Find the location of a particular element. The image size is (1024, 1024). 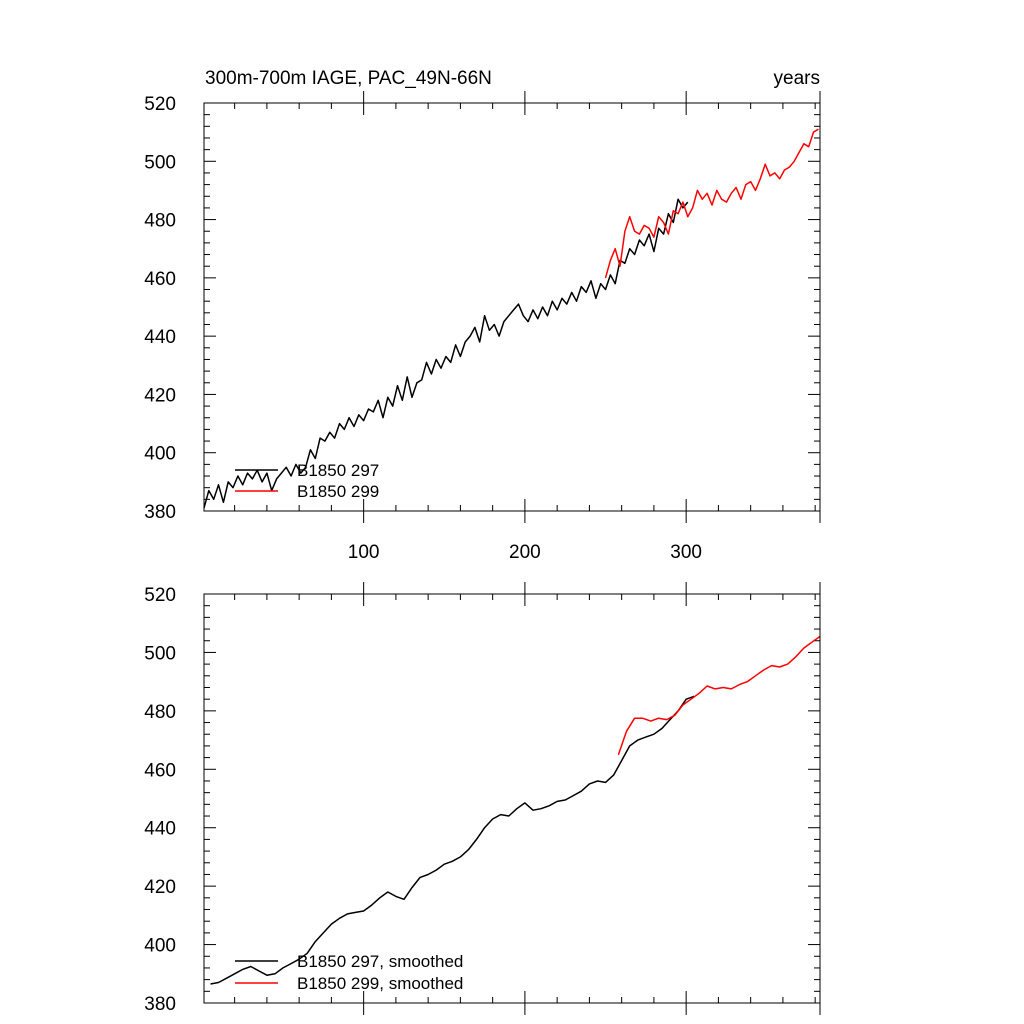

chart-title-left: 300m-700m IAGE, PAC_49N-66N is located at coordinates (348, 78).